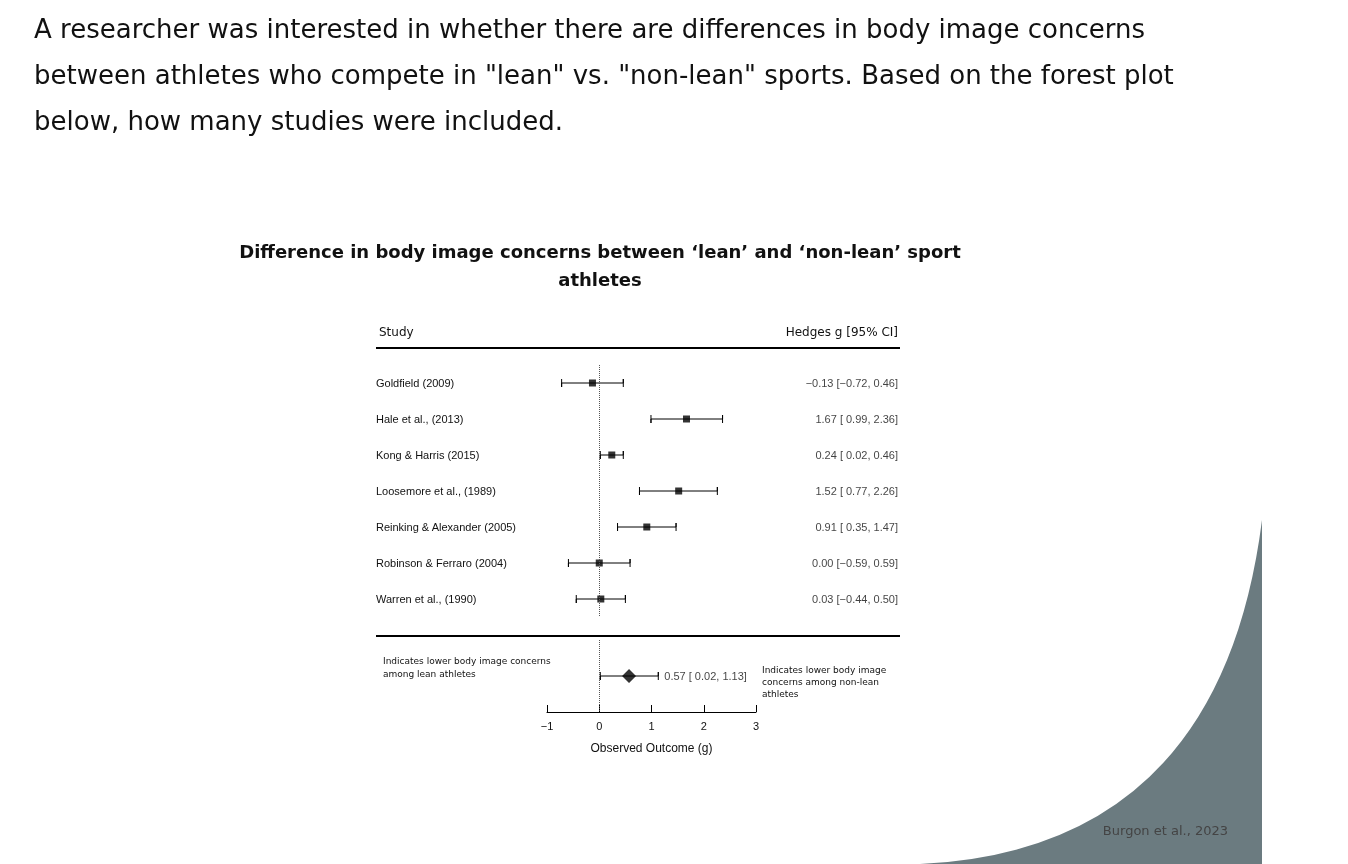  What do you see at coordinates (1165, 830) in the screenshot?
I see `text: Burgon et al., 2023` at bounding box center [1165, 830].